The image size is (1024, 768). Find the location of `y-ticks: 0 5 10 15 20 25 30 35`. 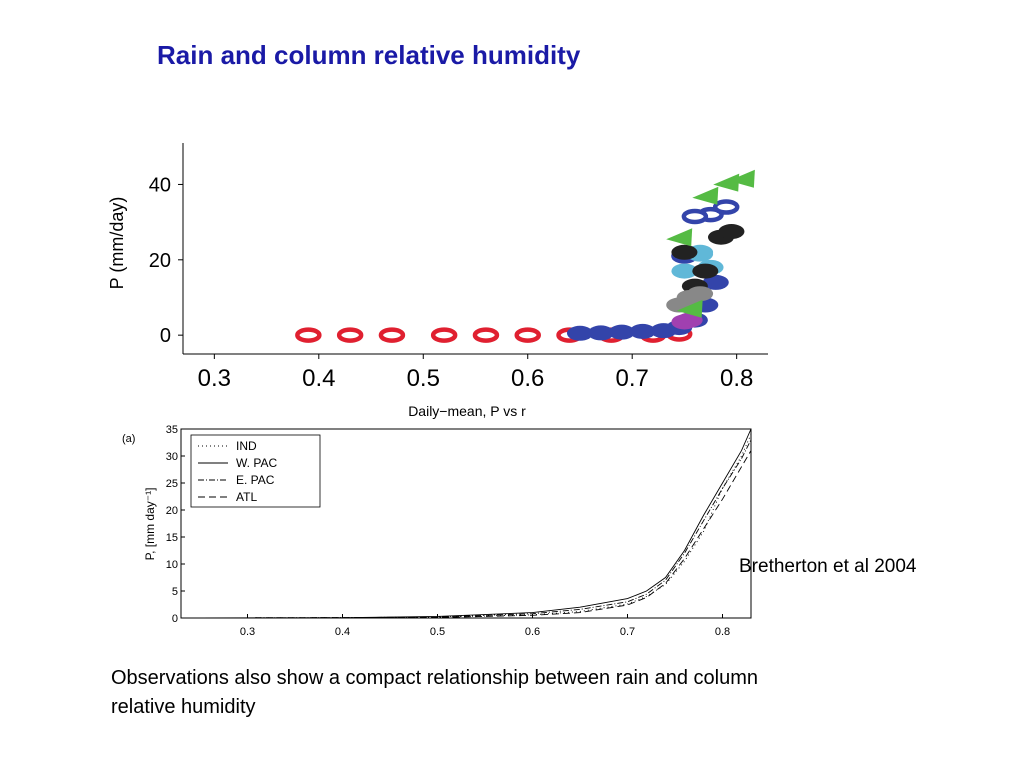

y-ticks: 0 5 10 15 20 25 30 35 is located at coordinates (175, 524).